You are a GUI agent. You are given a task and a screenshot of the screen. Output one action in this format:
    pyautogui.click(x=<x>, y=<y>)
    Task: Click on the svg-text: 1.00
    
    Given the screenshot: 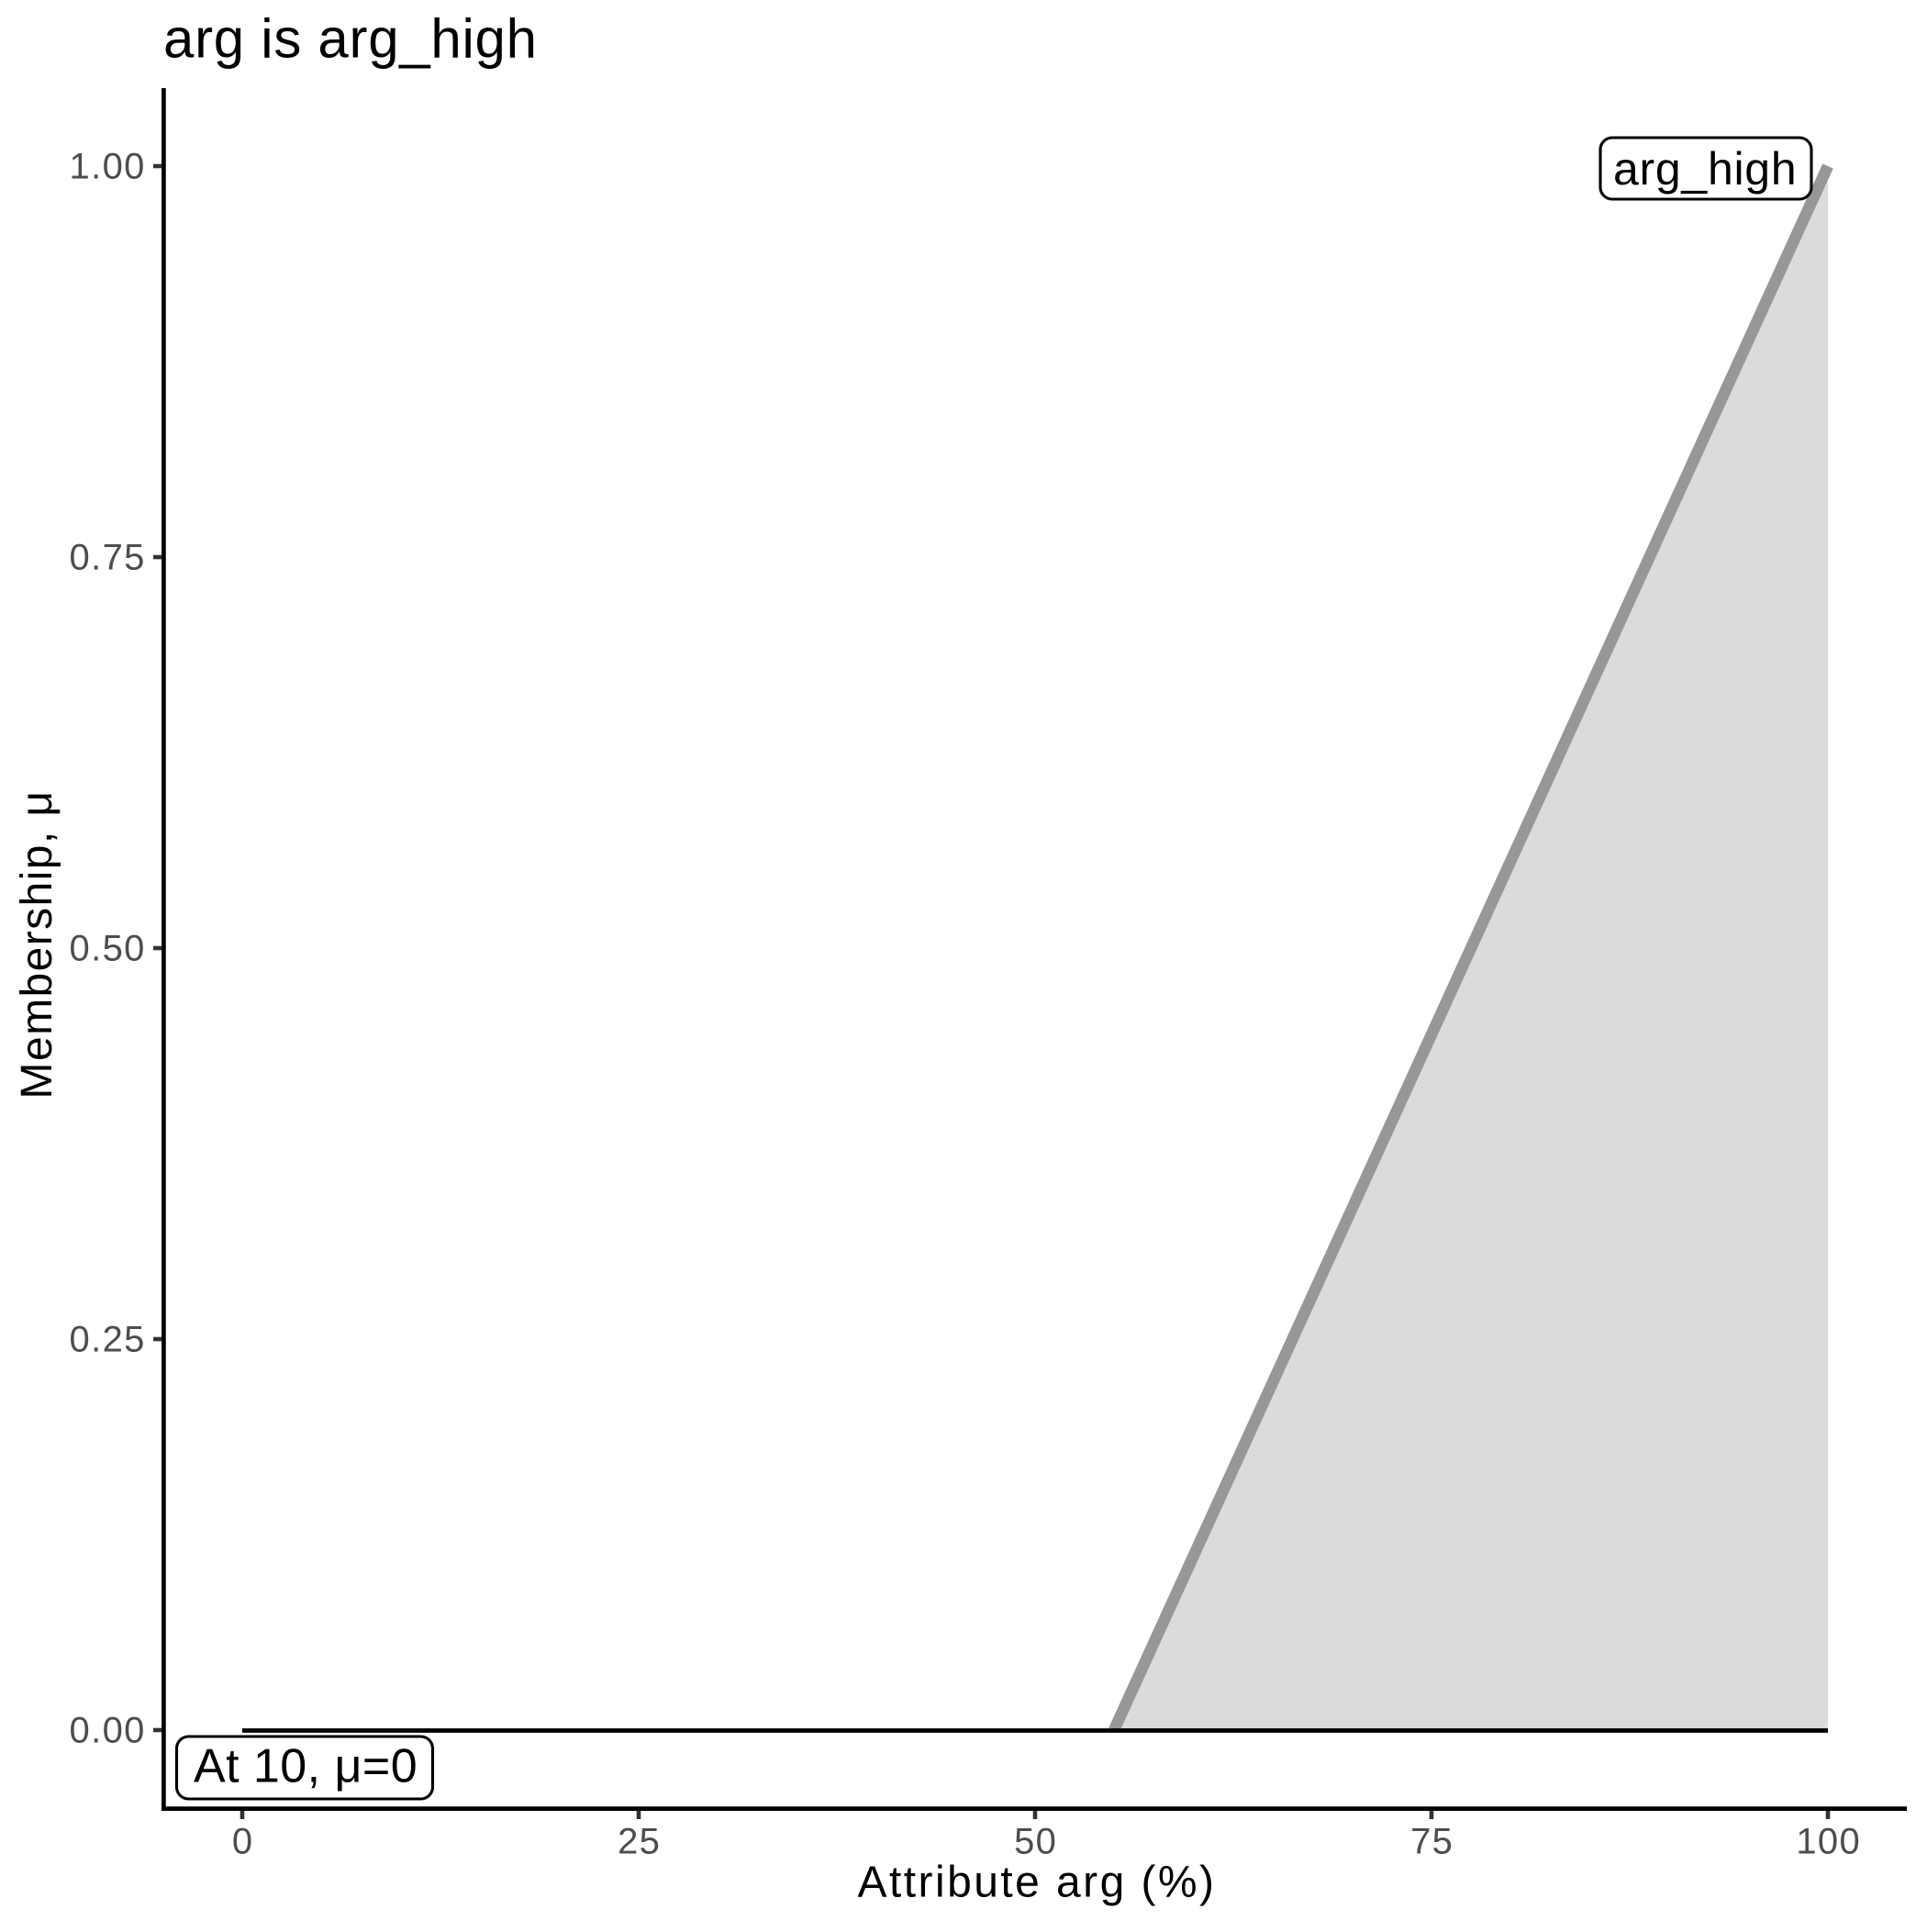 What is the action you would take?
    pyautogui.click(x=108, y=167)
    